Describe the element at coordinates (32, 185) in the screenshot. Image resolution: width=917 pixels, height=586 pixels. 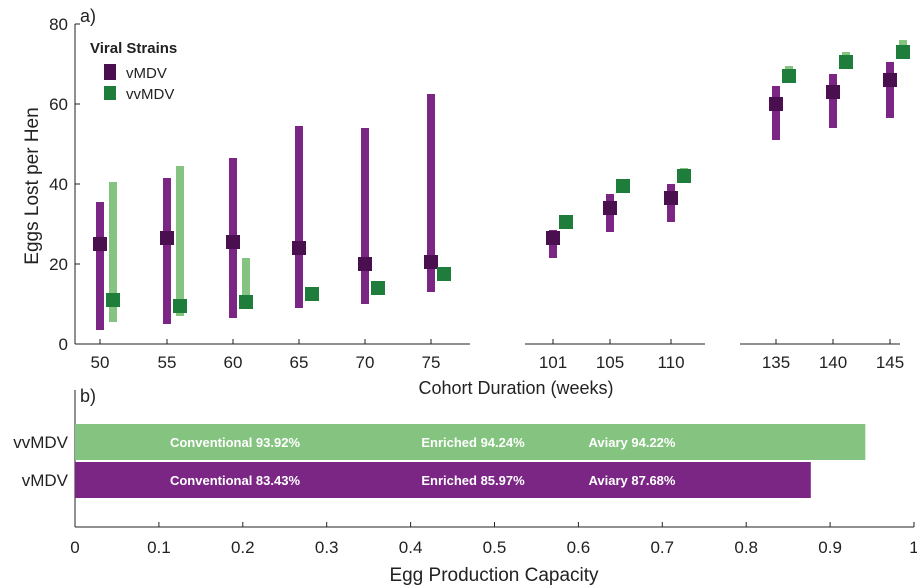
I see `y-axis-label: Eggs Lost per Hen` at that location.